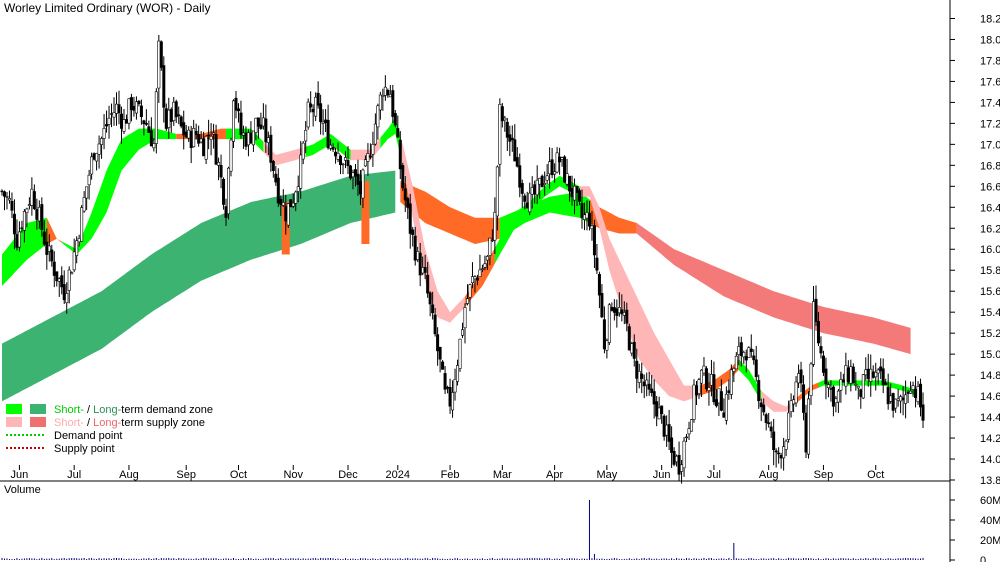  What do you see at coordinates (88, 423) in the screenshot?
I see `legend-entry-part: /` at bounding box center [88, 423].